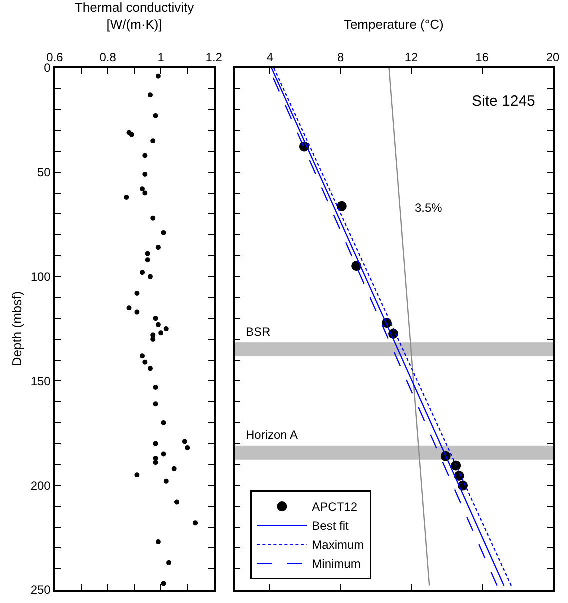  What do you see at coordinates (331, 526) in the screenshot?
I see `legend-label: Best fit` at bounding box center [331, 526].